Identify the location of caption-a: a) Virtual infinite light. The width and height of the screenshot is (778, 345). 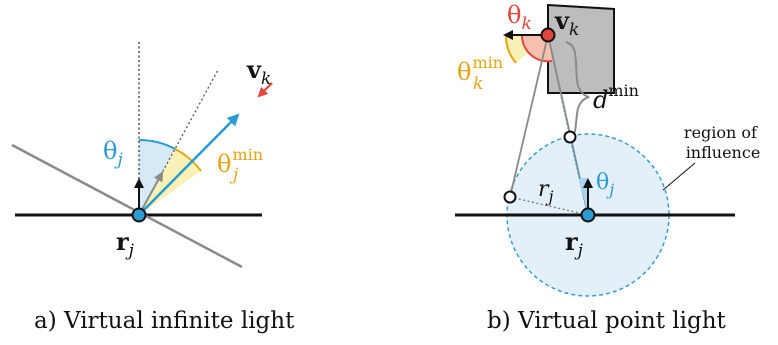
(164, 321).